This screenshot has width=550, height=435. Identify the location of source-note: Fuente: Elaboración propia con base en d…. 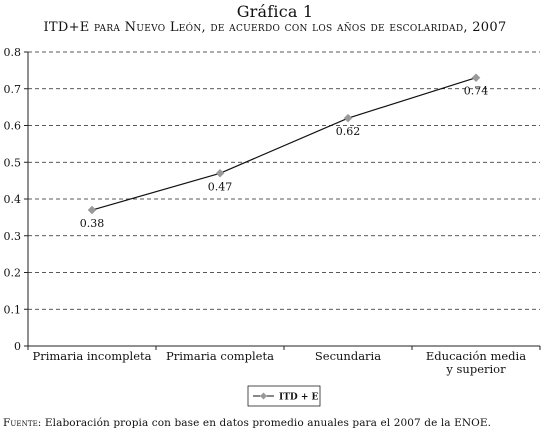
(247, 423).